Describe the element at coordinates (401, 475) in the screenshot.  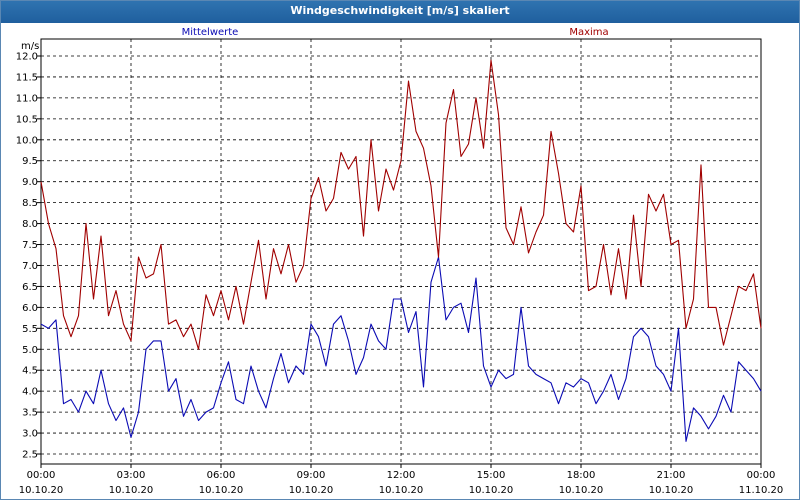
I see `x-tick-time: 12:00` at that location.